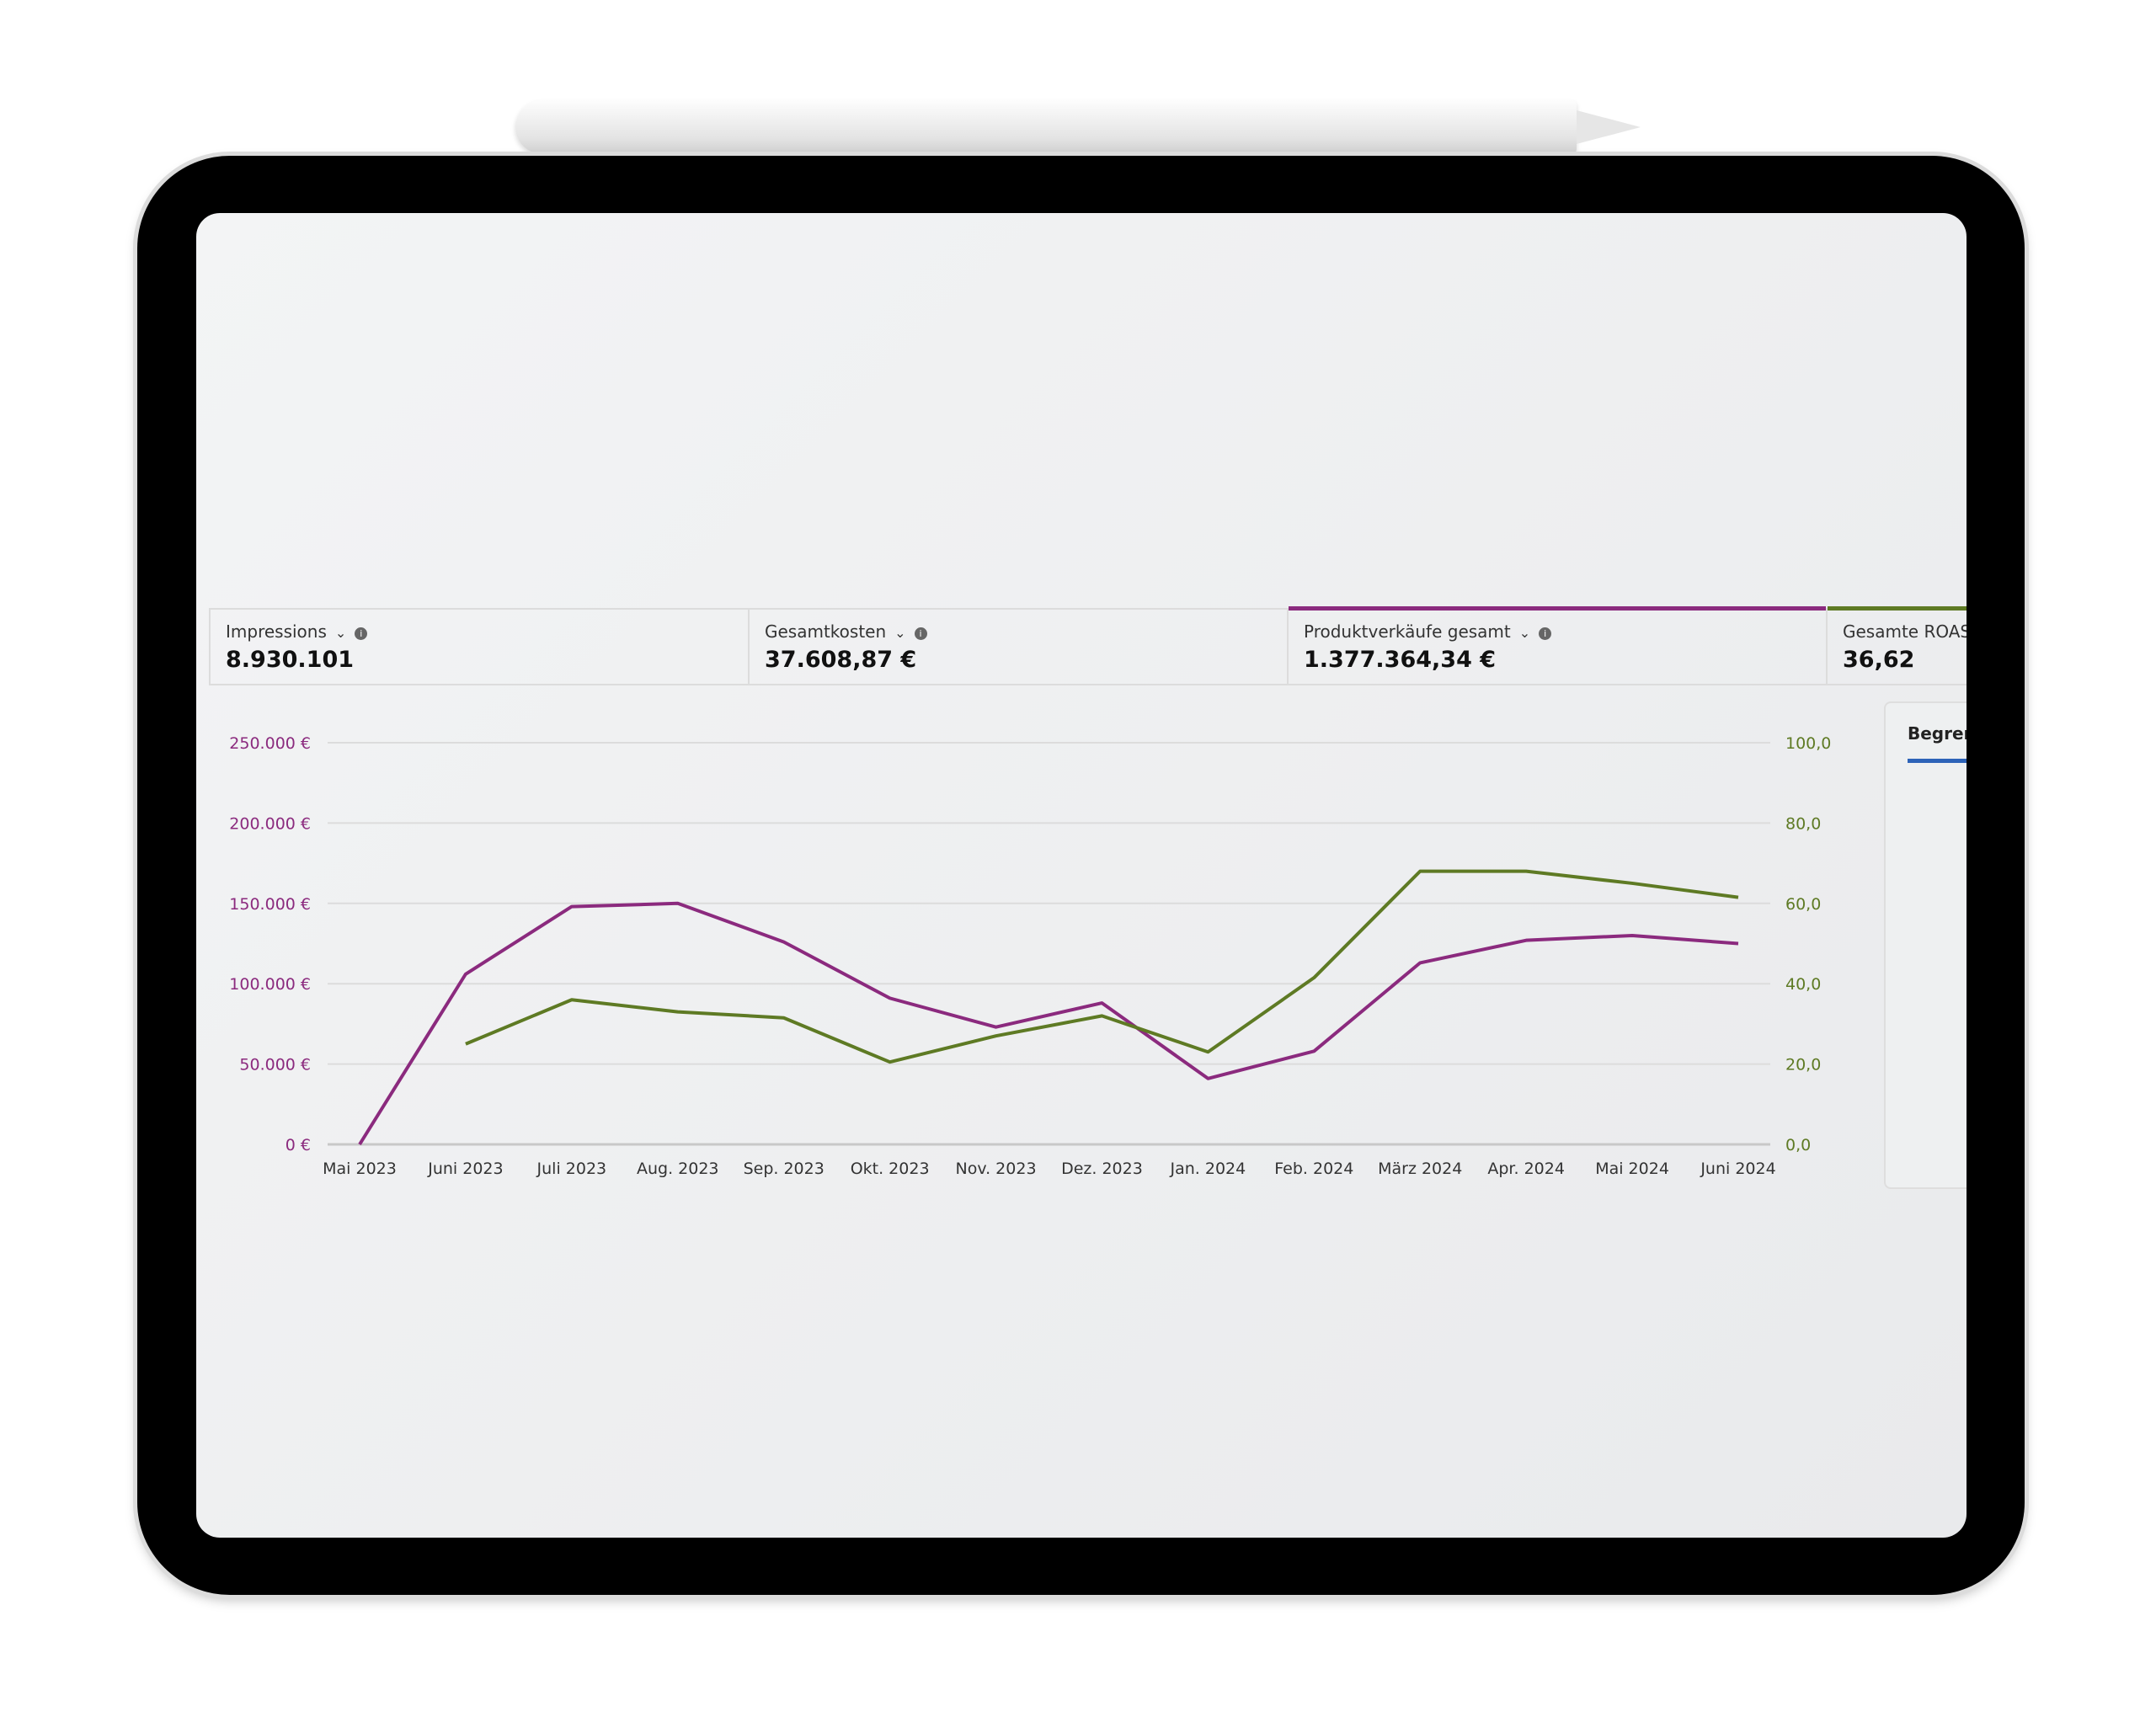  Describe the element at coordinates (678, 1169) in the screenshot. I see `x-tick-label: Aug. 2023` at that location.